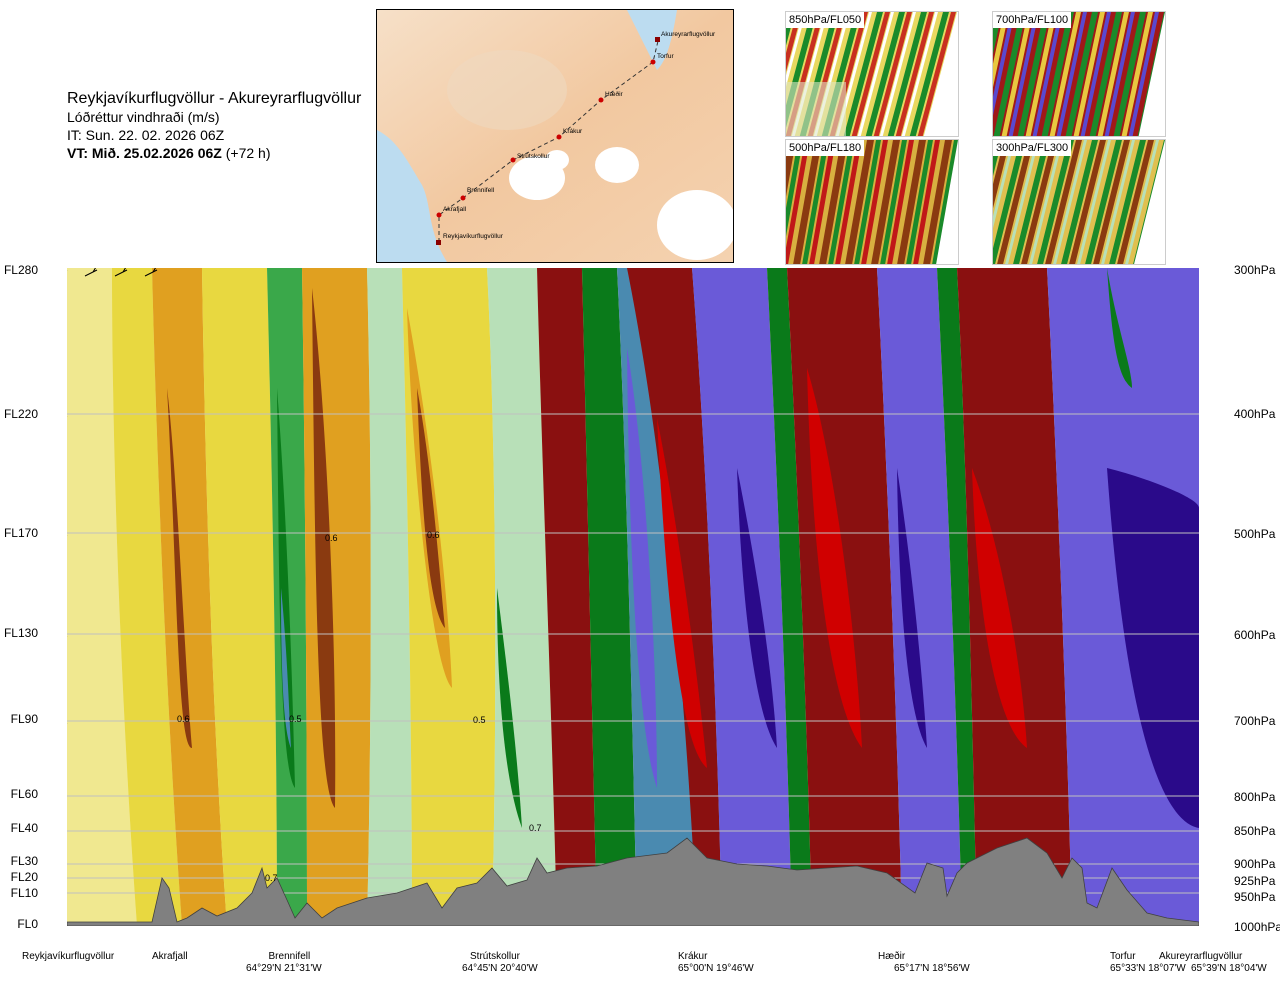 This screenshot has width=1280, height=981. What do you see at coordinates (24, 877) in the screenshot?
I see `fl-tick-label: FL20` at bounding box center [24, 877].